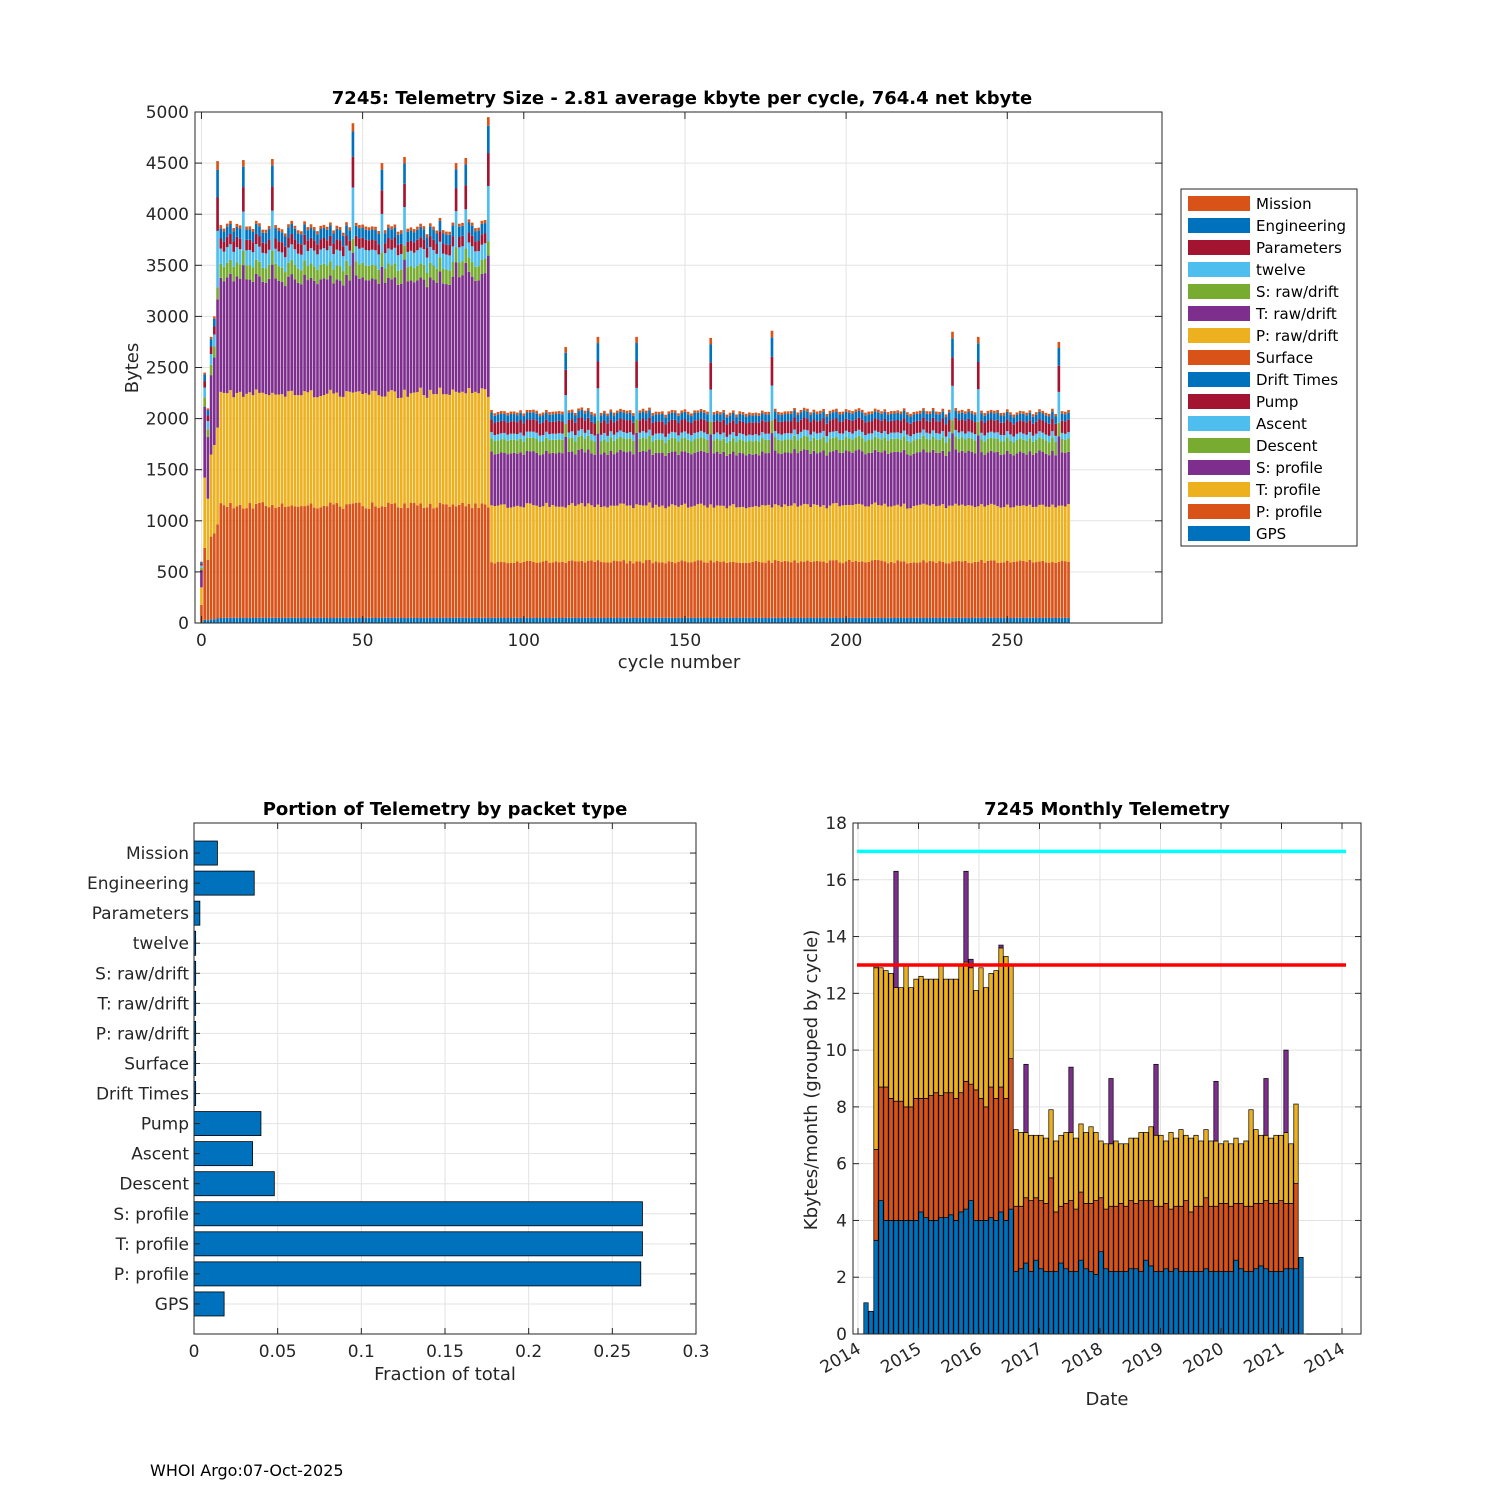 Image resolution: width=1500 pixels, height=1500 pixels. Describe the element at coordinates (695, 1352) in the screenshot. I see `bl-xtick-label: 0.3` at that location.